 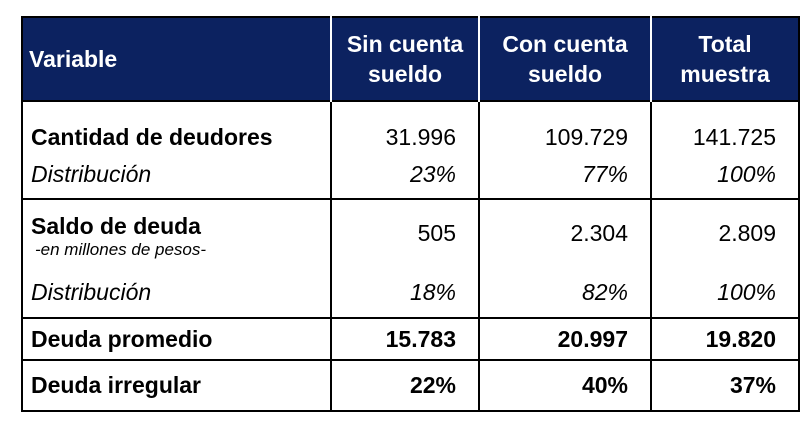 What do you see at coordinates (176, 339) in the screenshot?
I see `row-label: Deuda promedio` at bounding box center [176, 339].